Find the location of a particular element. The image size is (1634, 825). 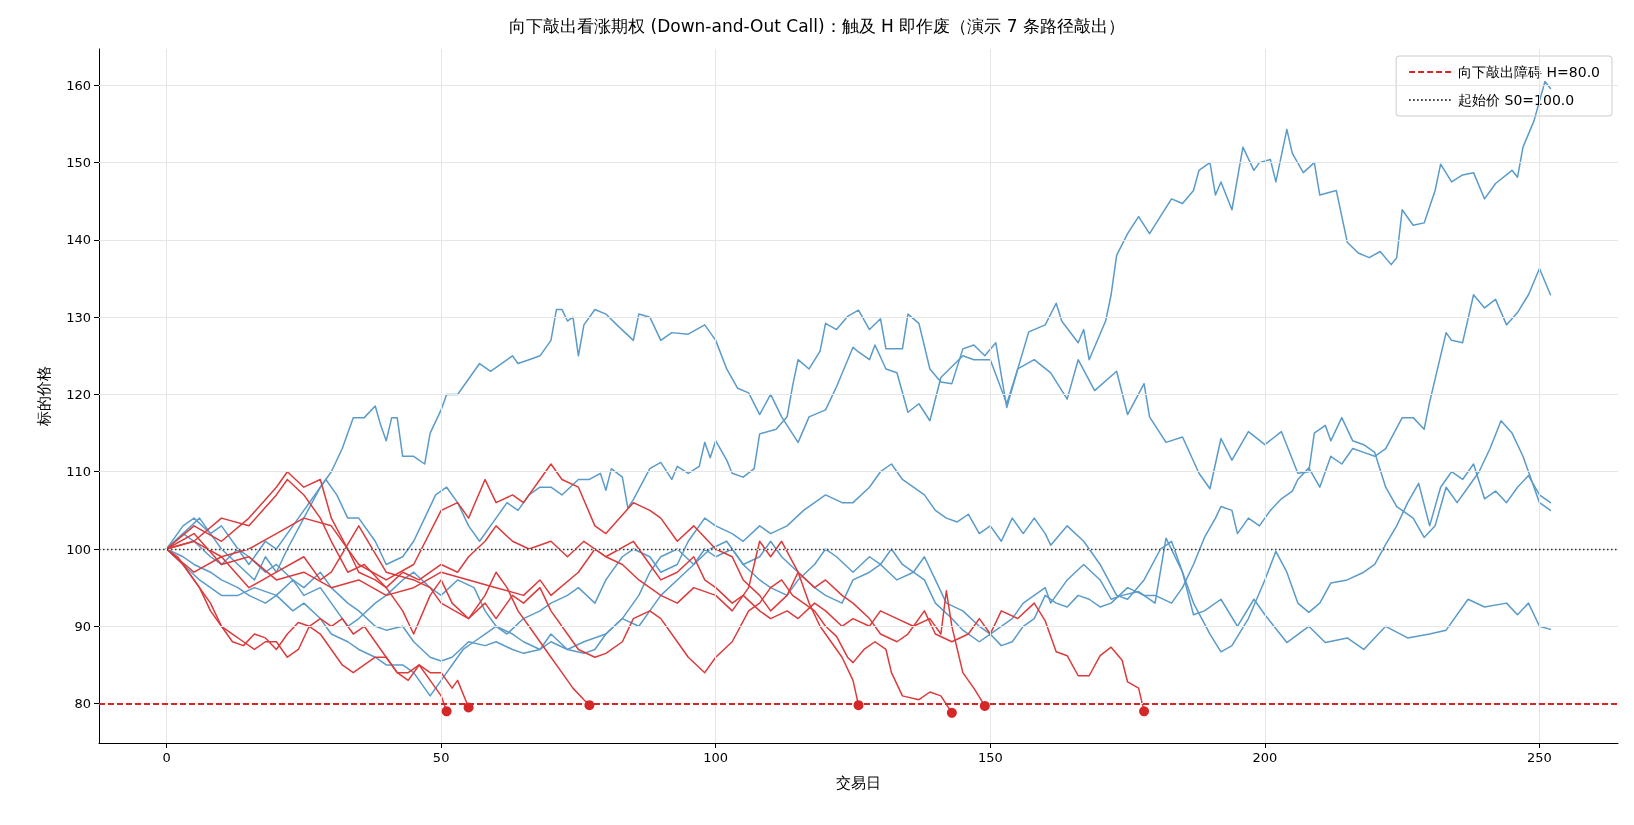

x-tick-label: 250 is located at coordinates (1539, 757).